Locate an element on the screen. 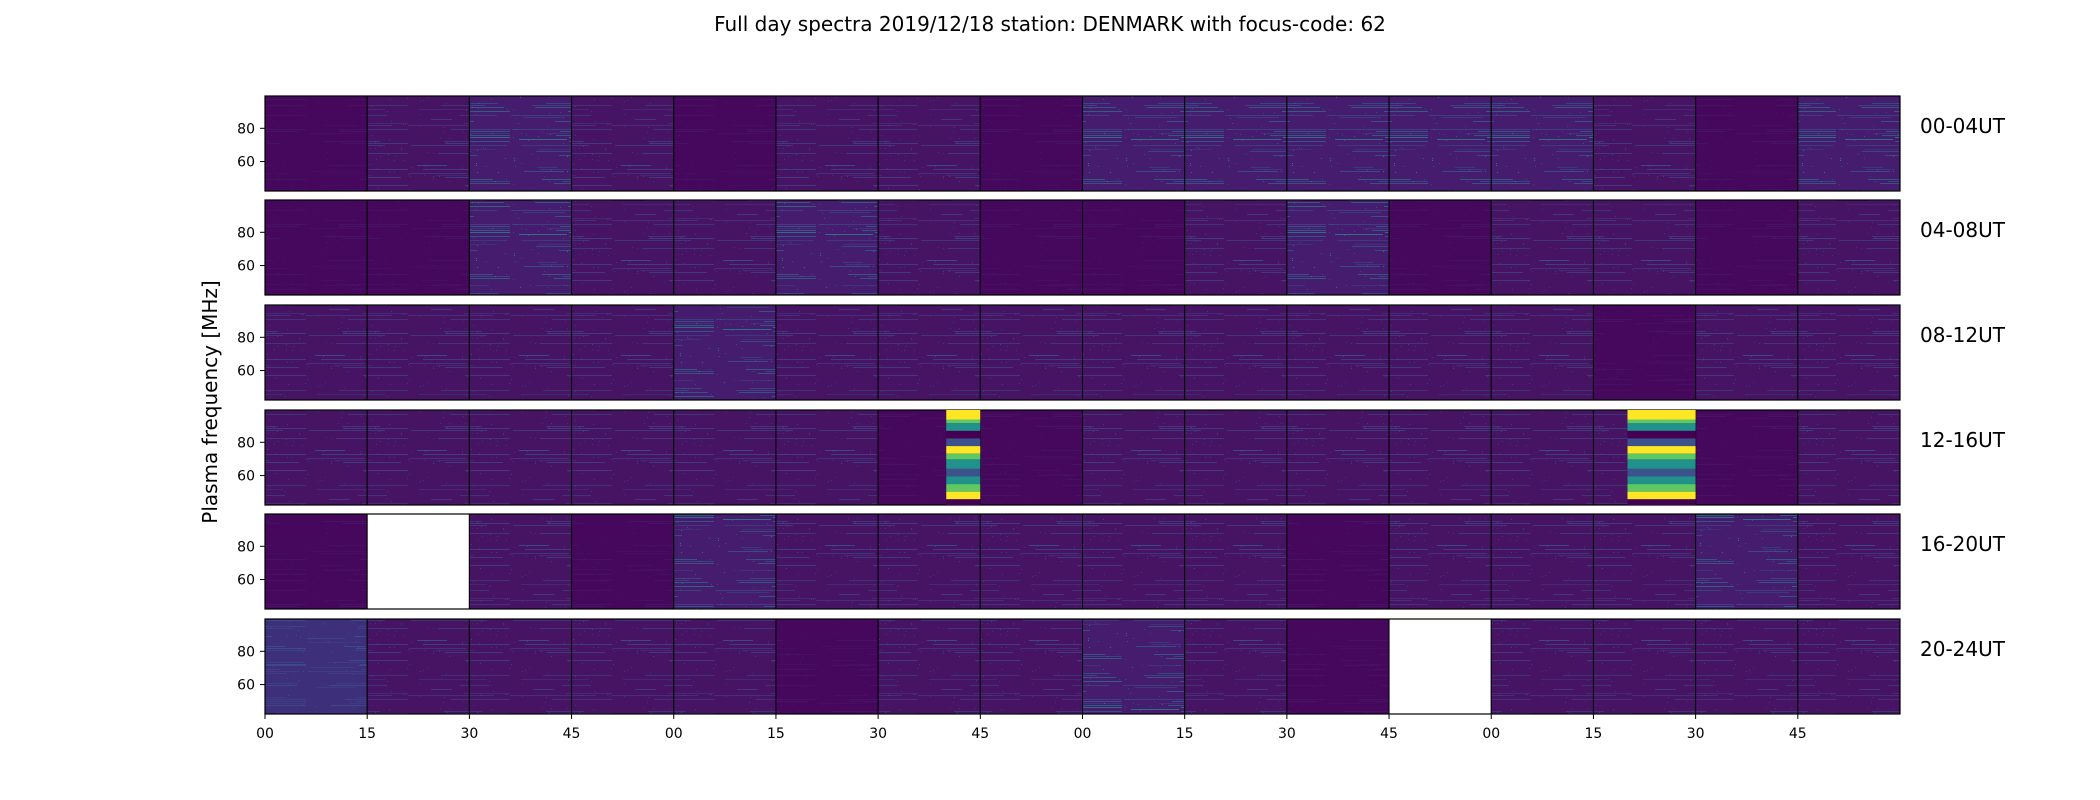 The width and height of the screenshot is (2100, 800). spectra-panel-16-20UT: 80 60 16-20UT is located at coordinates (1121, 561).